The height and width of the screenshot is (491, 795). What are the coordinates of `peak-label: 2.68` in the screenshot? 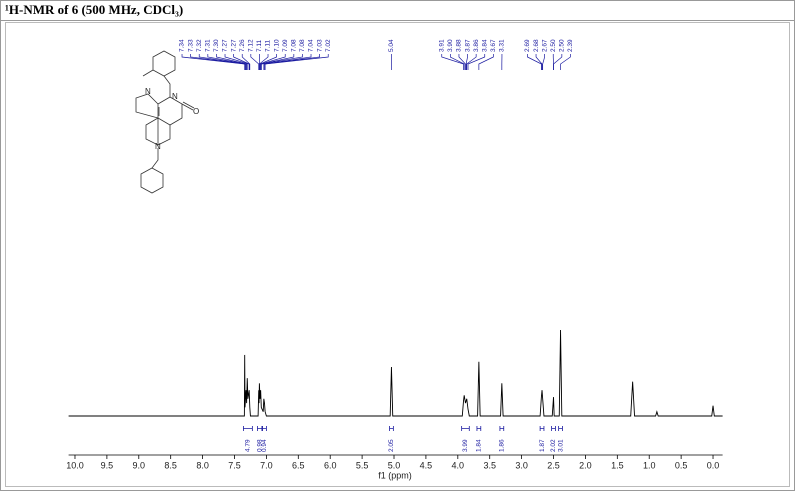 It's located at (536, 45).